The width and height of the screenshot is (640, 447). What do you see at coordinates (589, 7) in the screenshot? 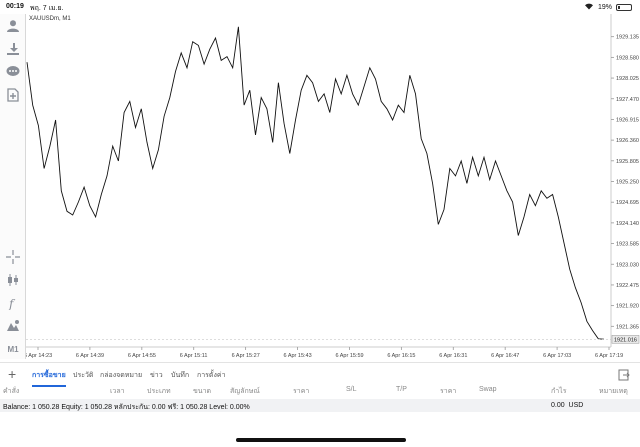
I see `wifi-icon` at bounding box center [589, 7].